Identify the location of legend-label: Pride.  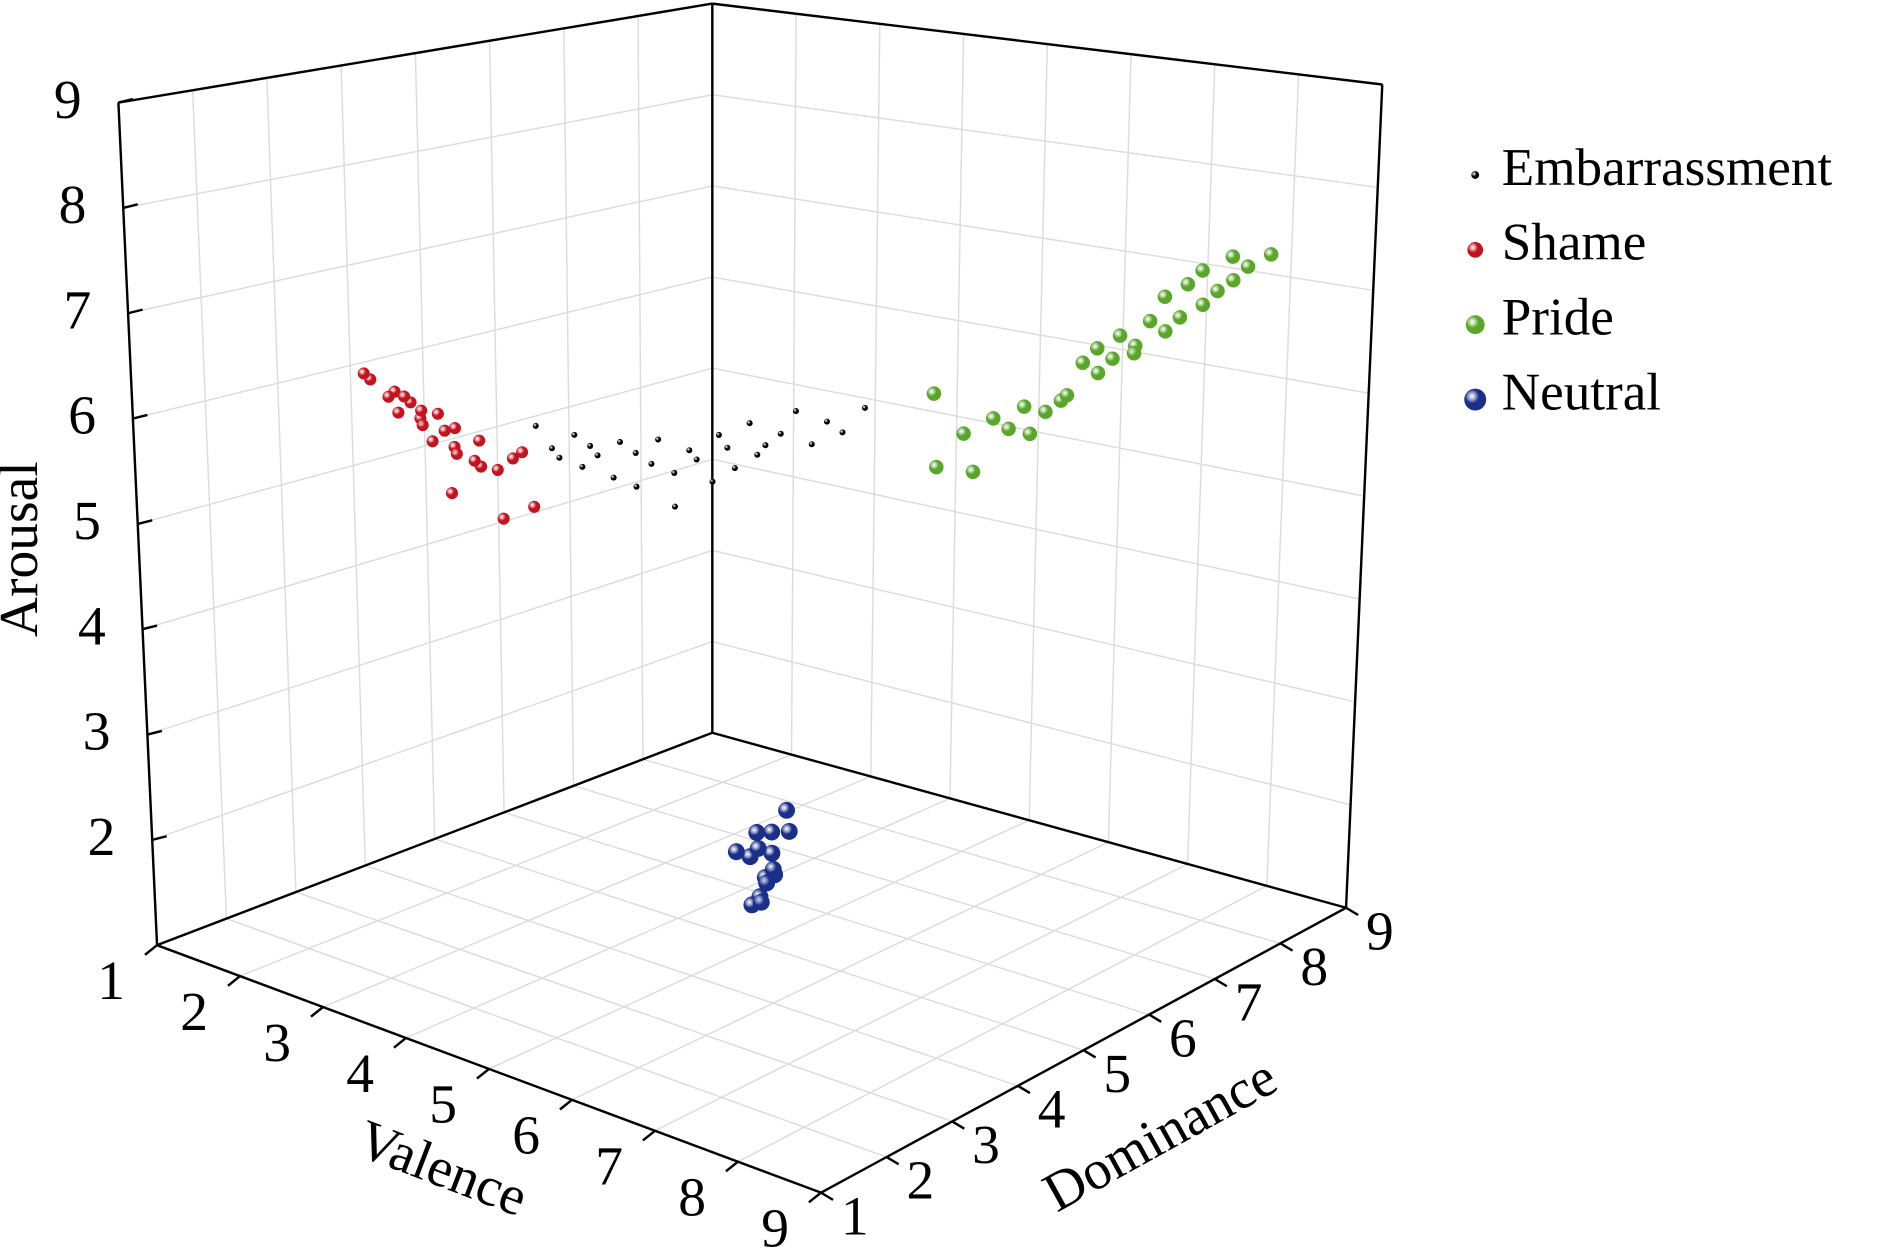
(1558, 317).